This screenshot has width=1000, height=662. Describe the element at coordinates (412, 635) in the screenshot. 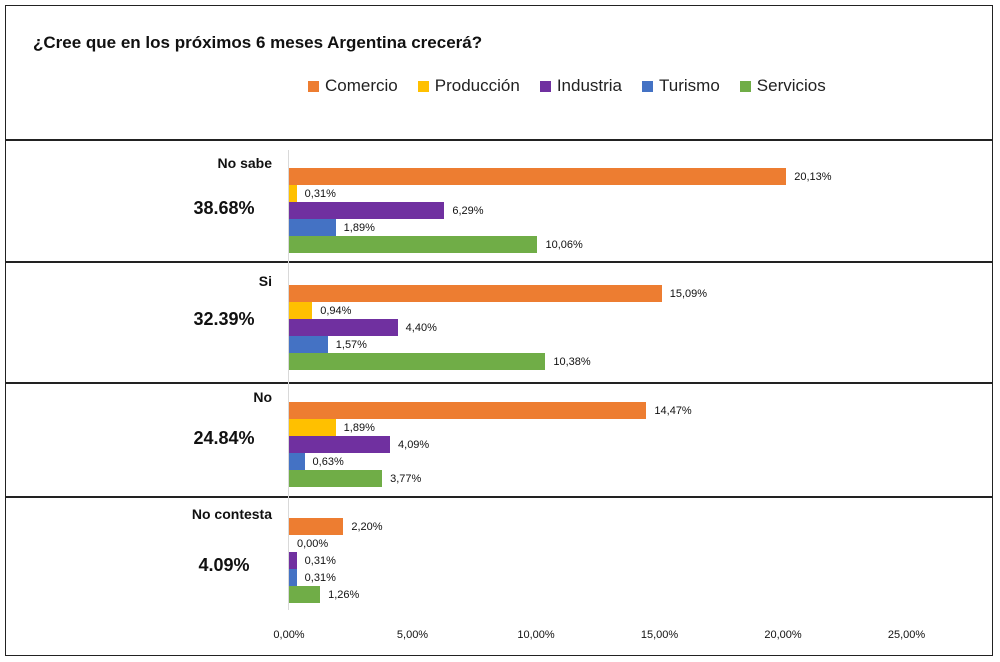

I see `x-tick-label: 5,00%` at that location.